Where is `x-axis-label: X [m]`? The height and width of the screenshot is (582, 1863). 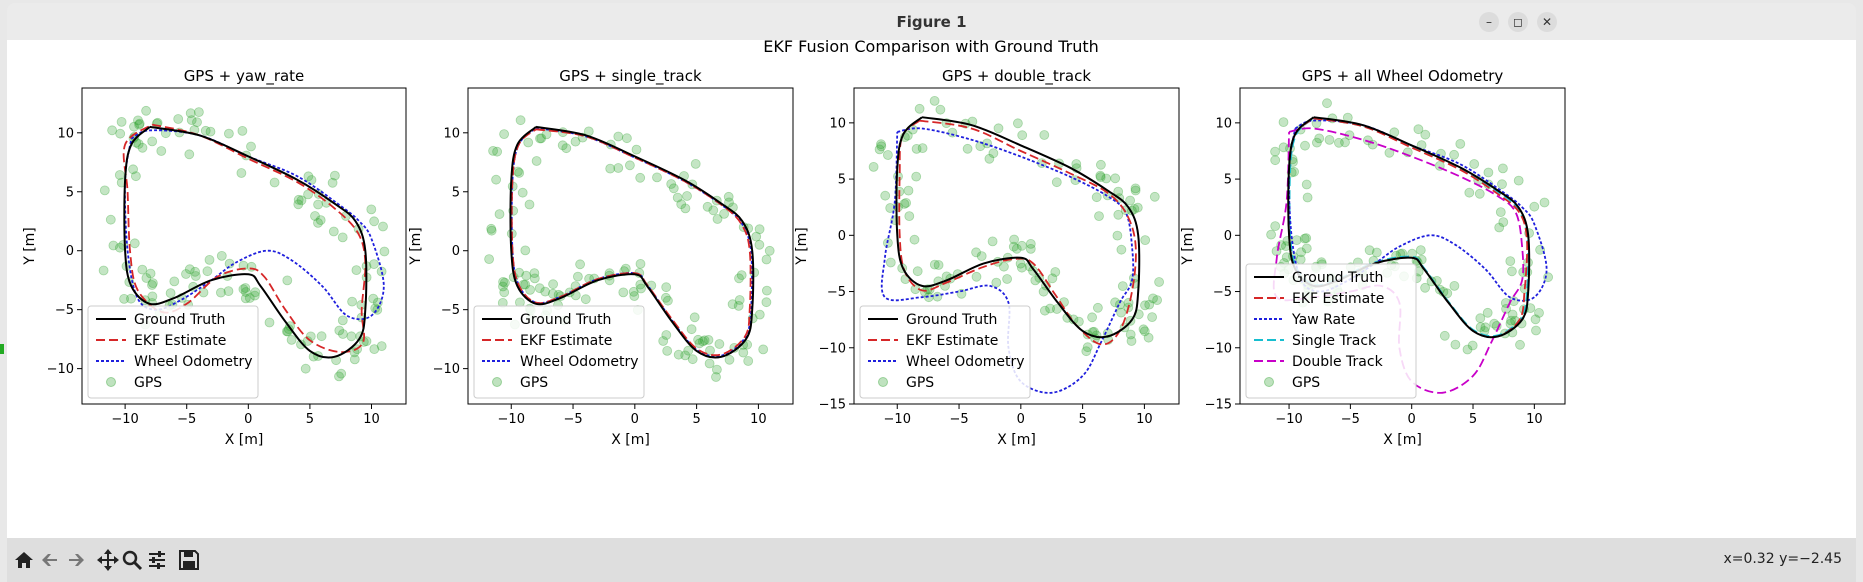 x-axis-label: X [m] is located at coordinates (1402, 440).